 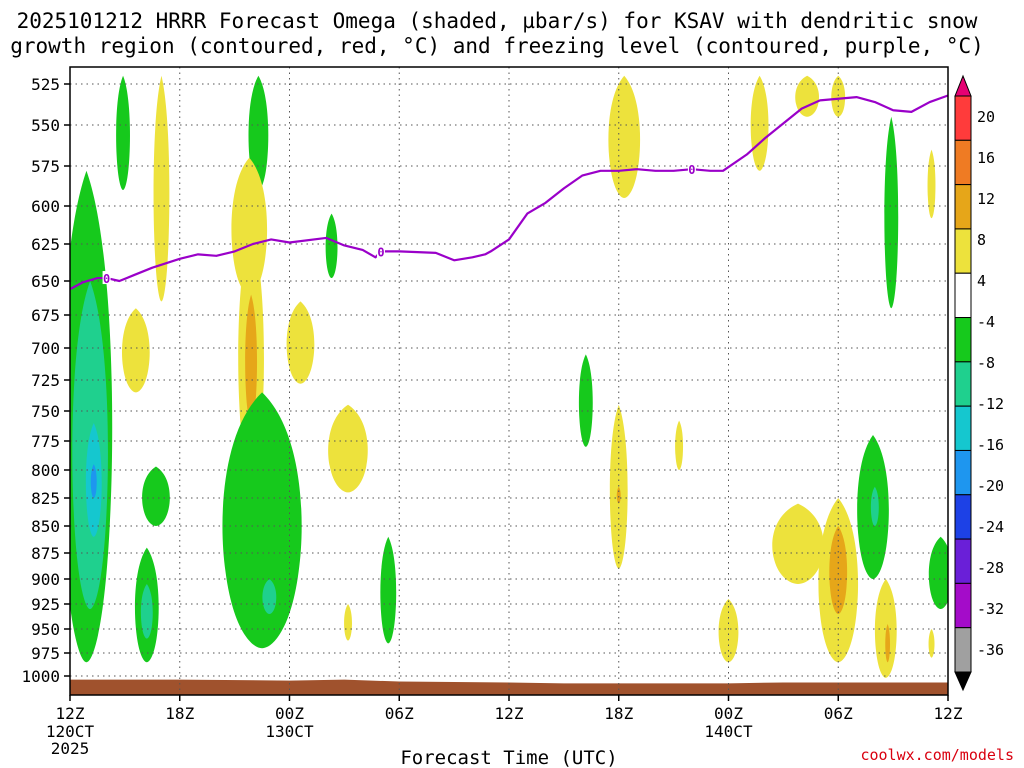 What do you see at coordinates (508, 757) in the screenshot?
I see `x-axis-title: Forecast Time (UTC)` at bounding box center [508, 757].